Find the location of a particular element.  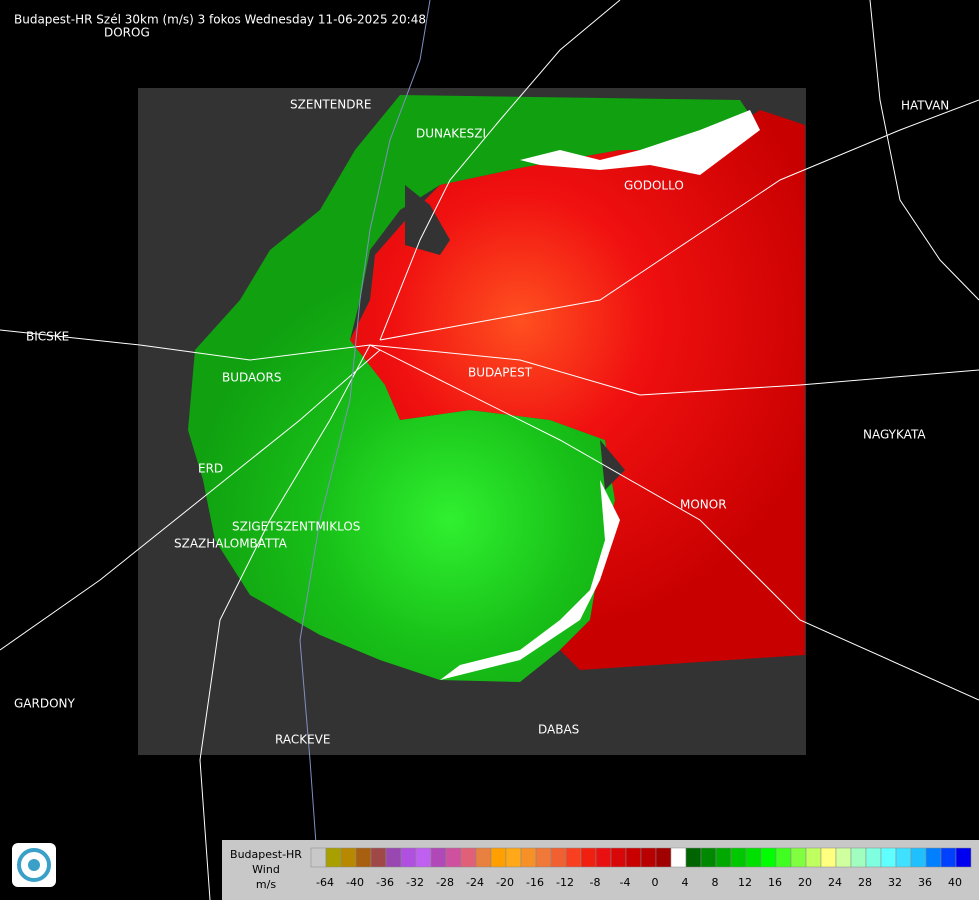

legend-tick: -32 is located at coordinates (415, 882).